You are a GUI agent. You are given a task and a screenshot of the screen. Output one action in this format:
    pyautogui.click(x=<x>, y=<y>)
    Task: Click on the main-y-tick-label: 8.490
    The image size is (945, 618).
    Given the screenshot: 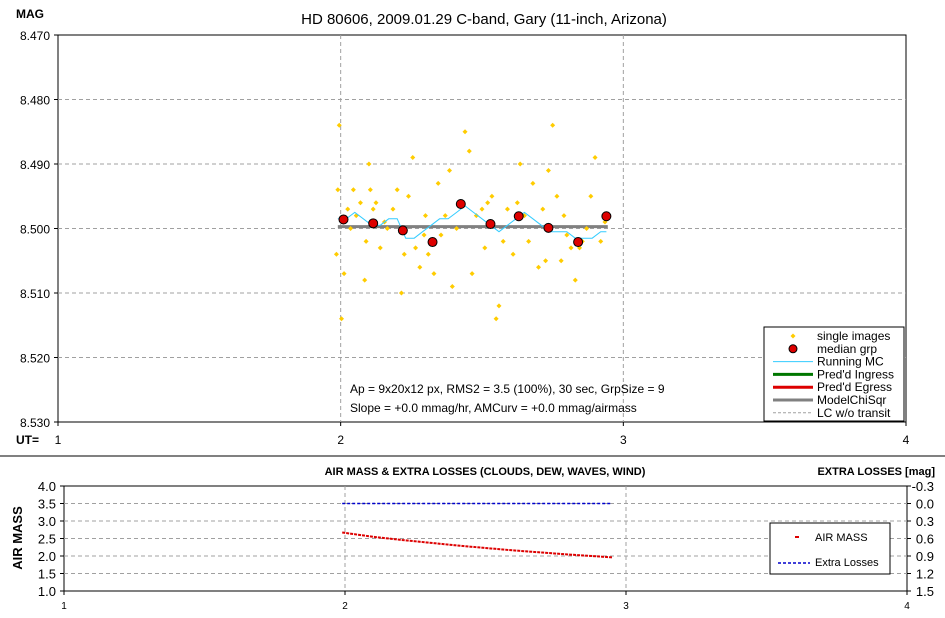 What is the action you would take?
    pyautogui.click(x=35, y=165)
    